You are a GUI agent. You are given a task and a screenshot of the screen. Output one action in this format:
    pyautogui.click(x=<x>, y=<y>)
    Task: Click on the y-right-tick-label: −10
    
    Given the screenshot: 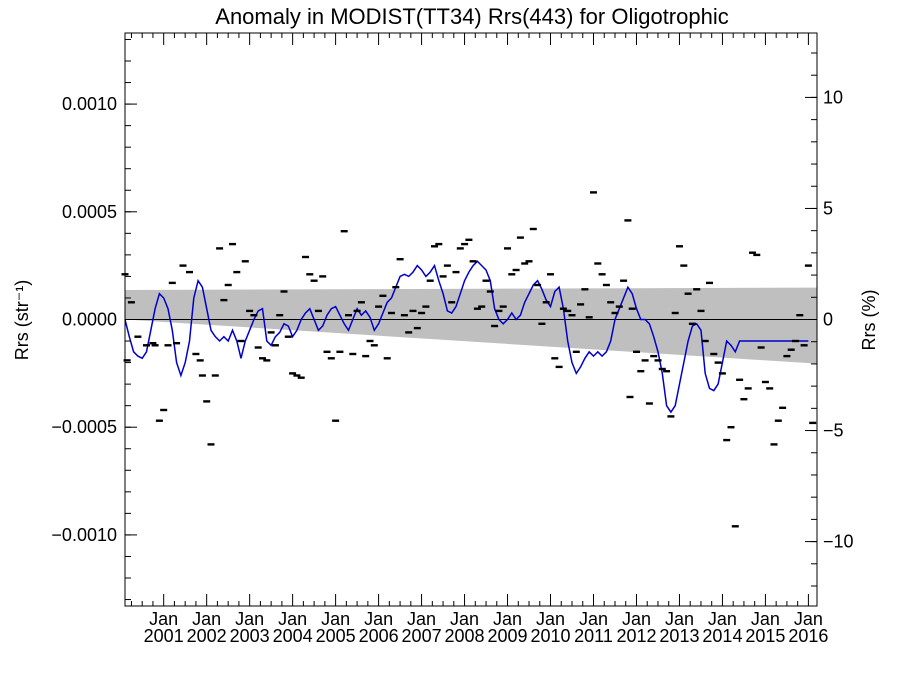 What is the action you would take?
    pyautogui.click(x=838, y=542)
    